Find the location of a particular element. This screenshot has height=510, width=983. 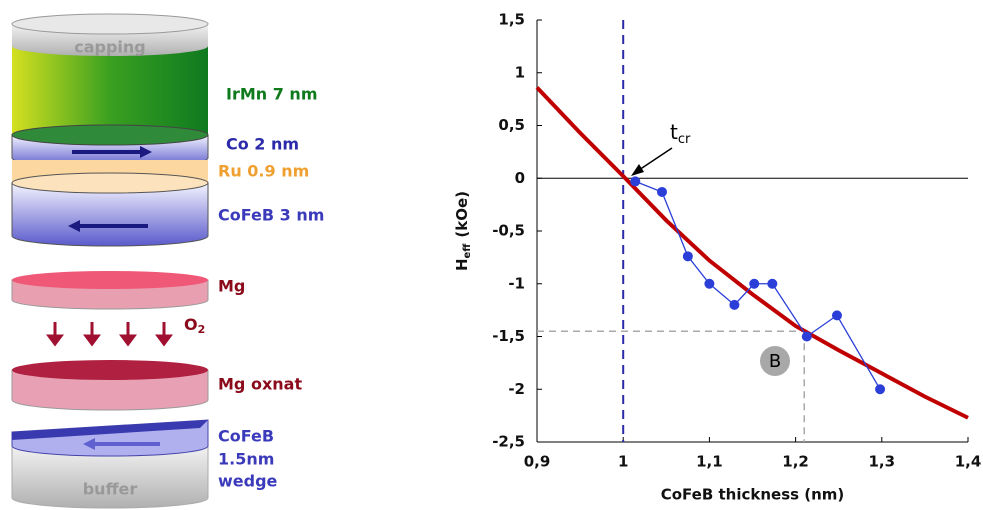

x-tick-label: 1,4 is located at coordinates (968, 462).